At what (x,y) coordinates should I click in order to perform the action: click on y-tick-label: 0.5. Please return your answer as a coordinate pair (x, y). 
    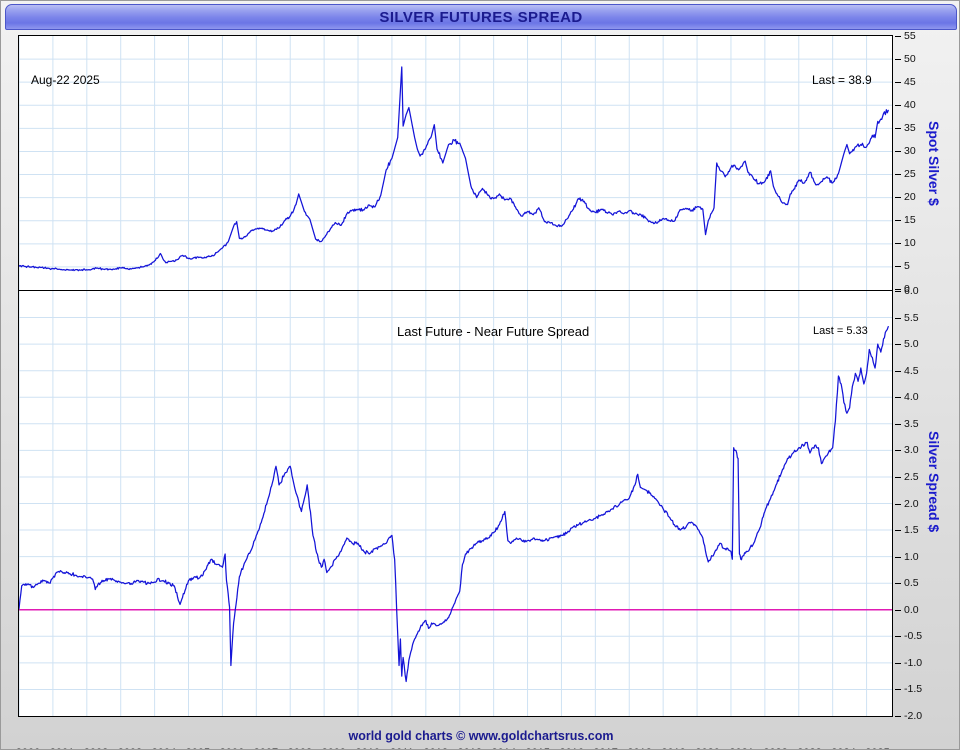
    Looking at the image, I should click on (907, 583).